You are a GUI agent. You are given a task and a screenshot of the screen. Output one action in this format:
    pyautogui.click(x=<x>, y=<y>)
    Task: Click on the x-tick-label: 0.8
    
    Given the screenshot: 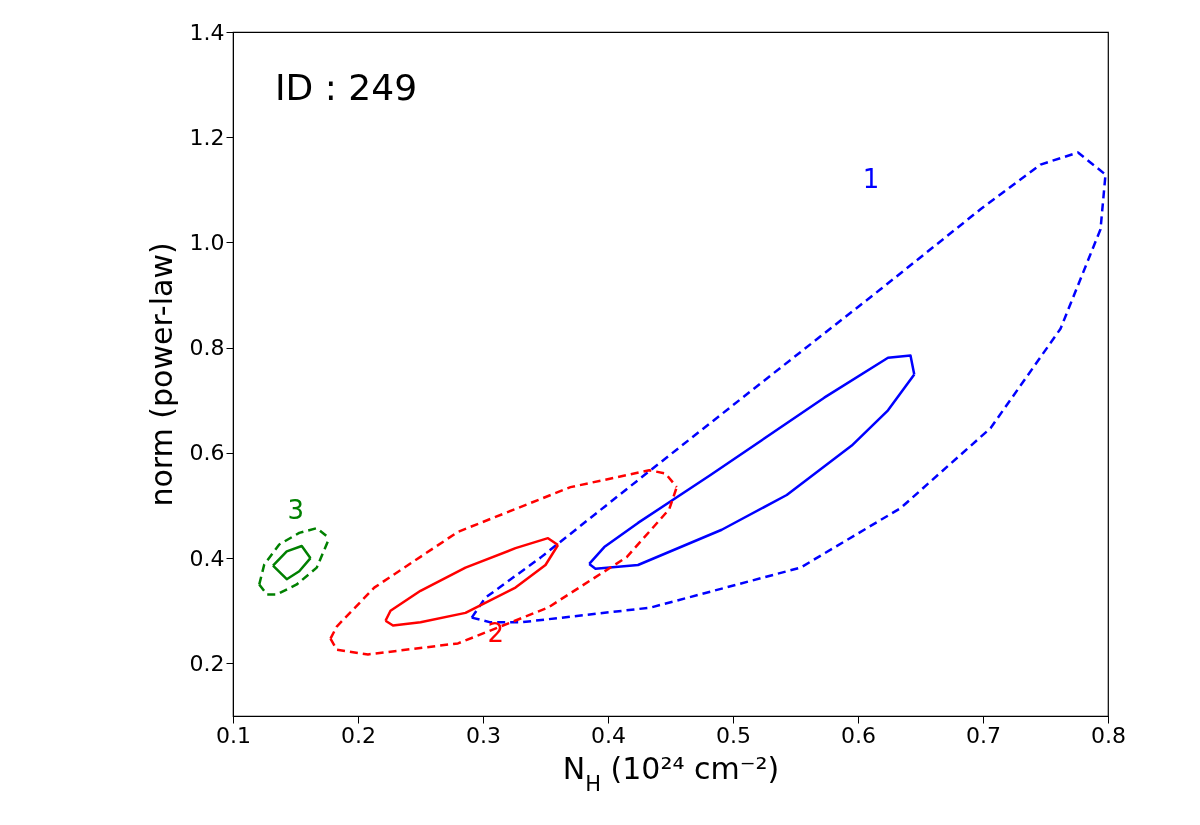 What is the action you would take?
    pyautogui.click(x=1108, y=735)
    